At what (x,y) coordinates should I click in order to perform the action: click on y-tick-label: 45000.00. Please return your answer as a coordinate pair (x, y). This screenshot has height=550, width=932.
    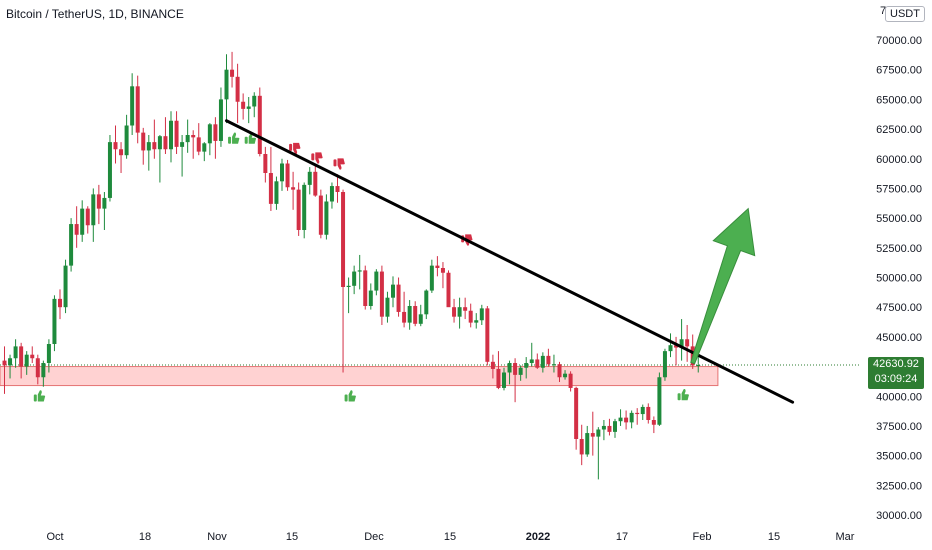
    Looking at the image, I should click on (899, 338).